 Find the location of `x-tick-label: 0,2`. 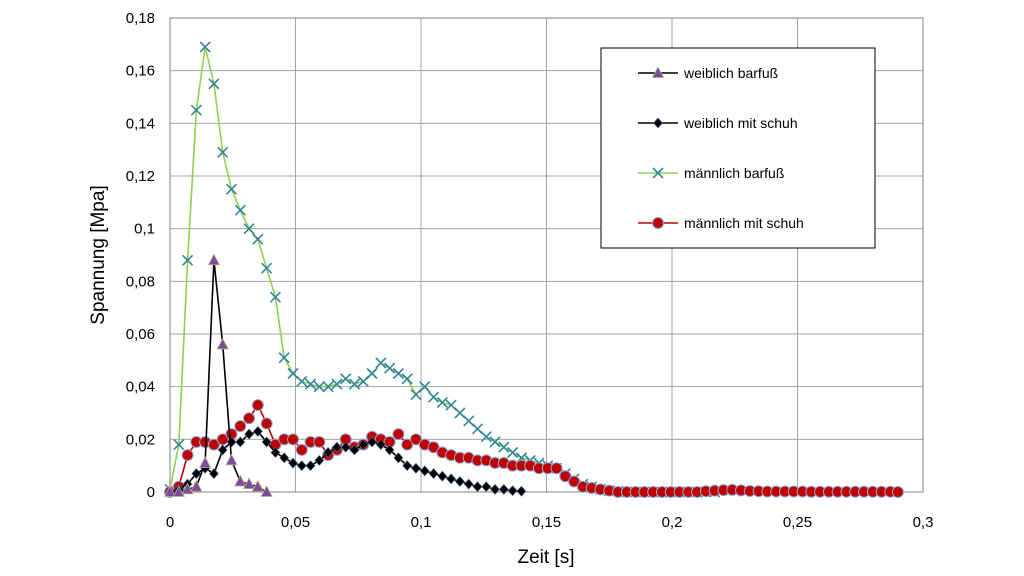

x-tick-label: 0,2 is located at coordinates (672, 522).